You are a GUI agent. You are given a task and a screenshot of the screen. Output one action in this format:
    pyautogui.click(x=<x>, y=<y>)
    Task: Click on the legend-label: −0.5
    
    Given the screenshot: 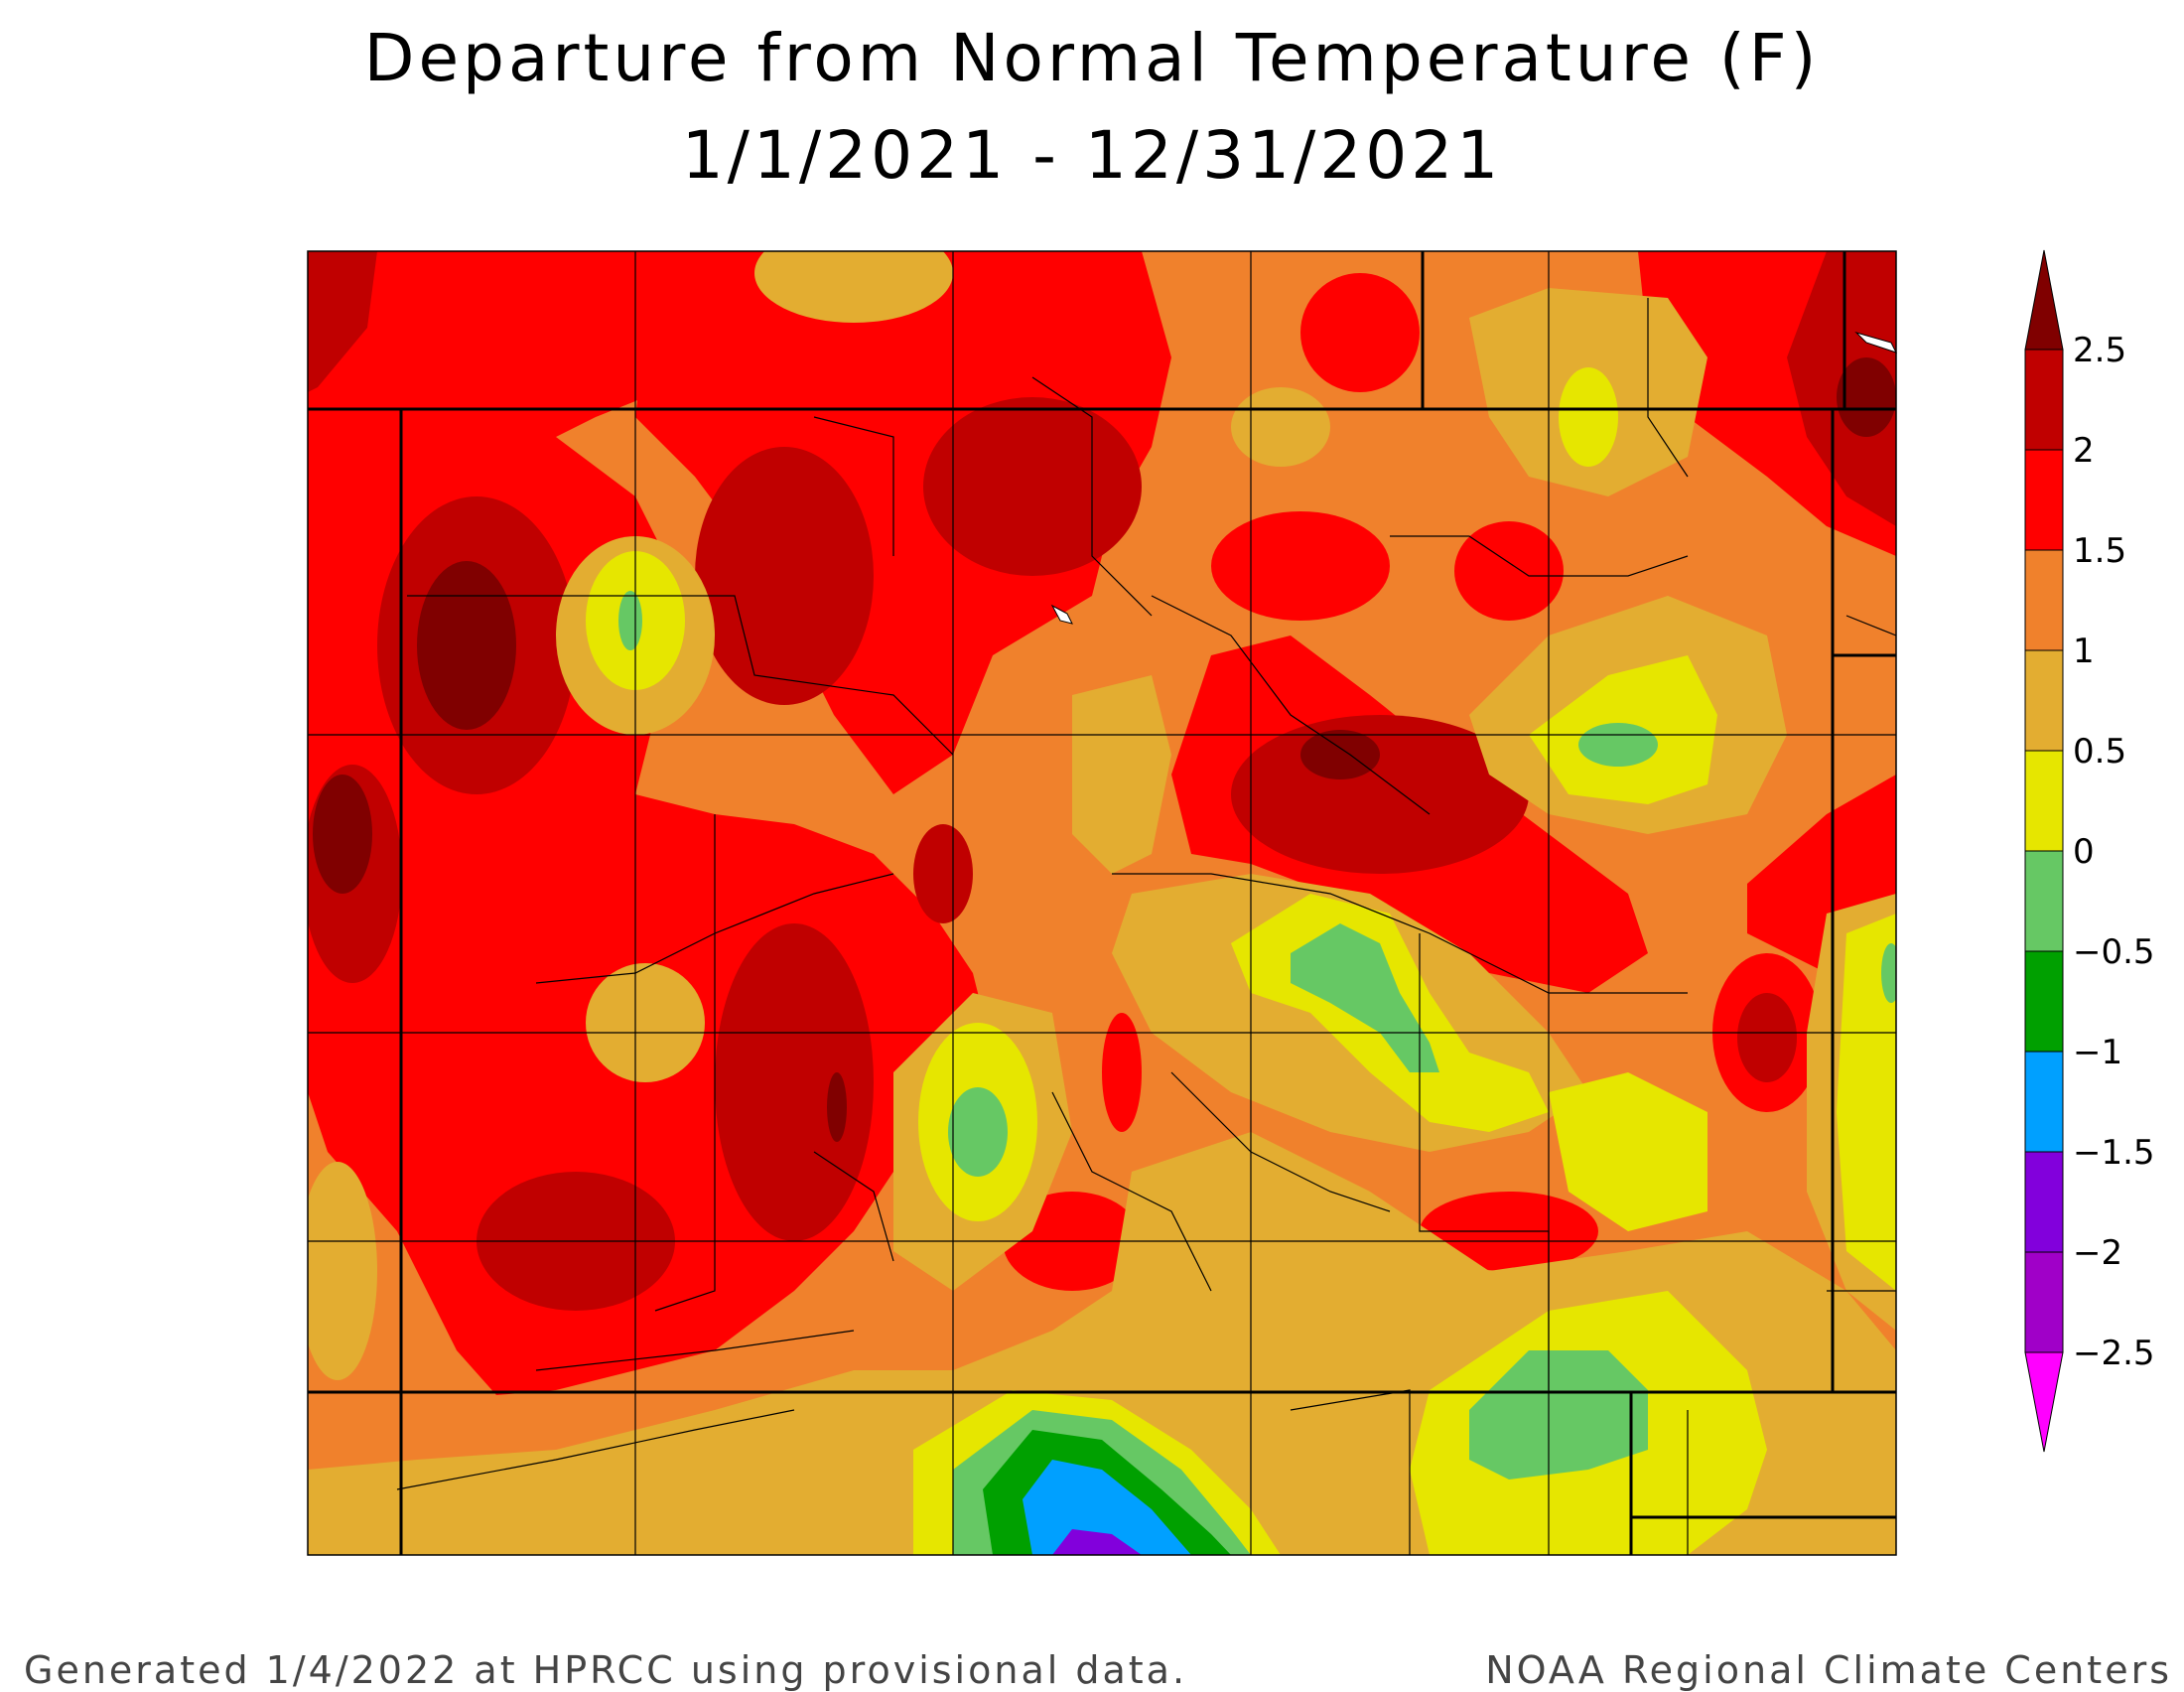 What is the action you would take?
    pyautogui.click(x=2114, y=952)
    